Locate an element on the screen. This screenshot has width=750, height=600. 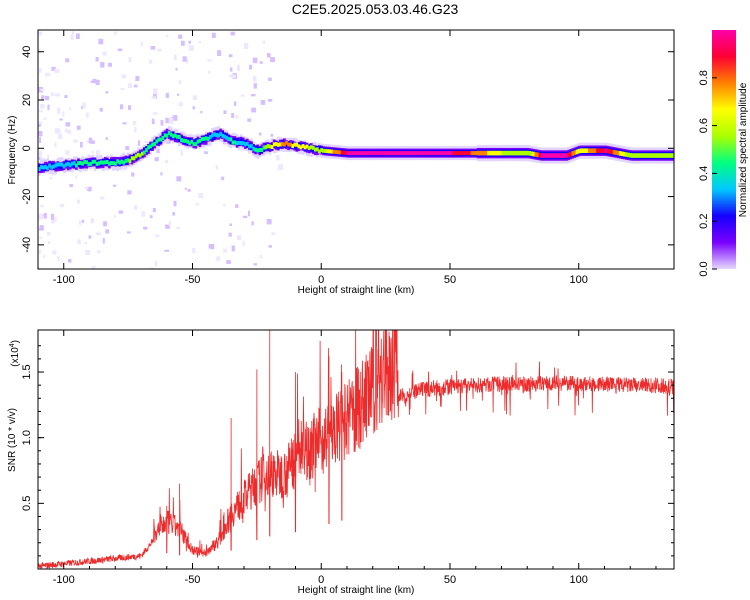
x-tick-label: 100 is located at coordinates (579, 580).